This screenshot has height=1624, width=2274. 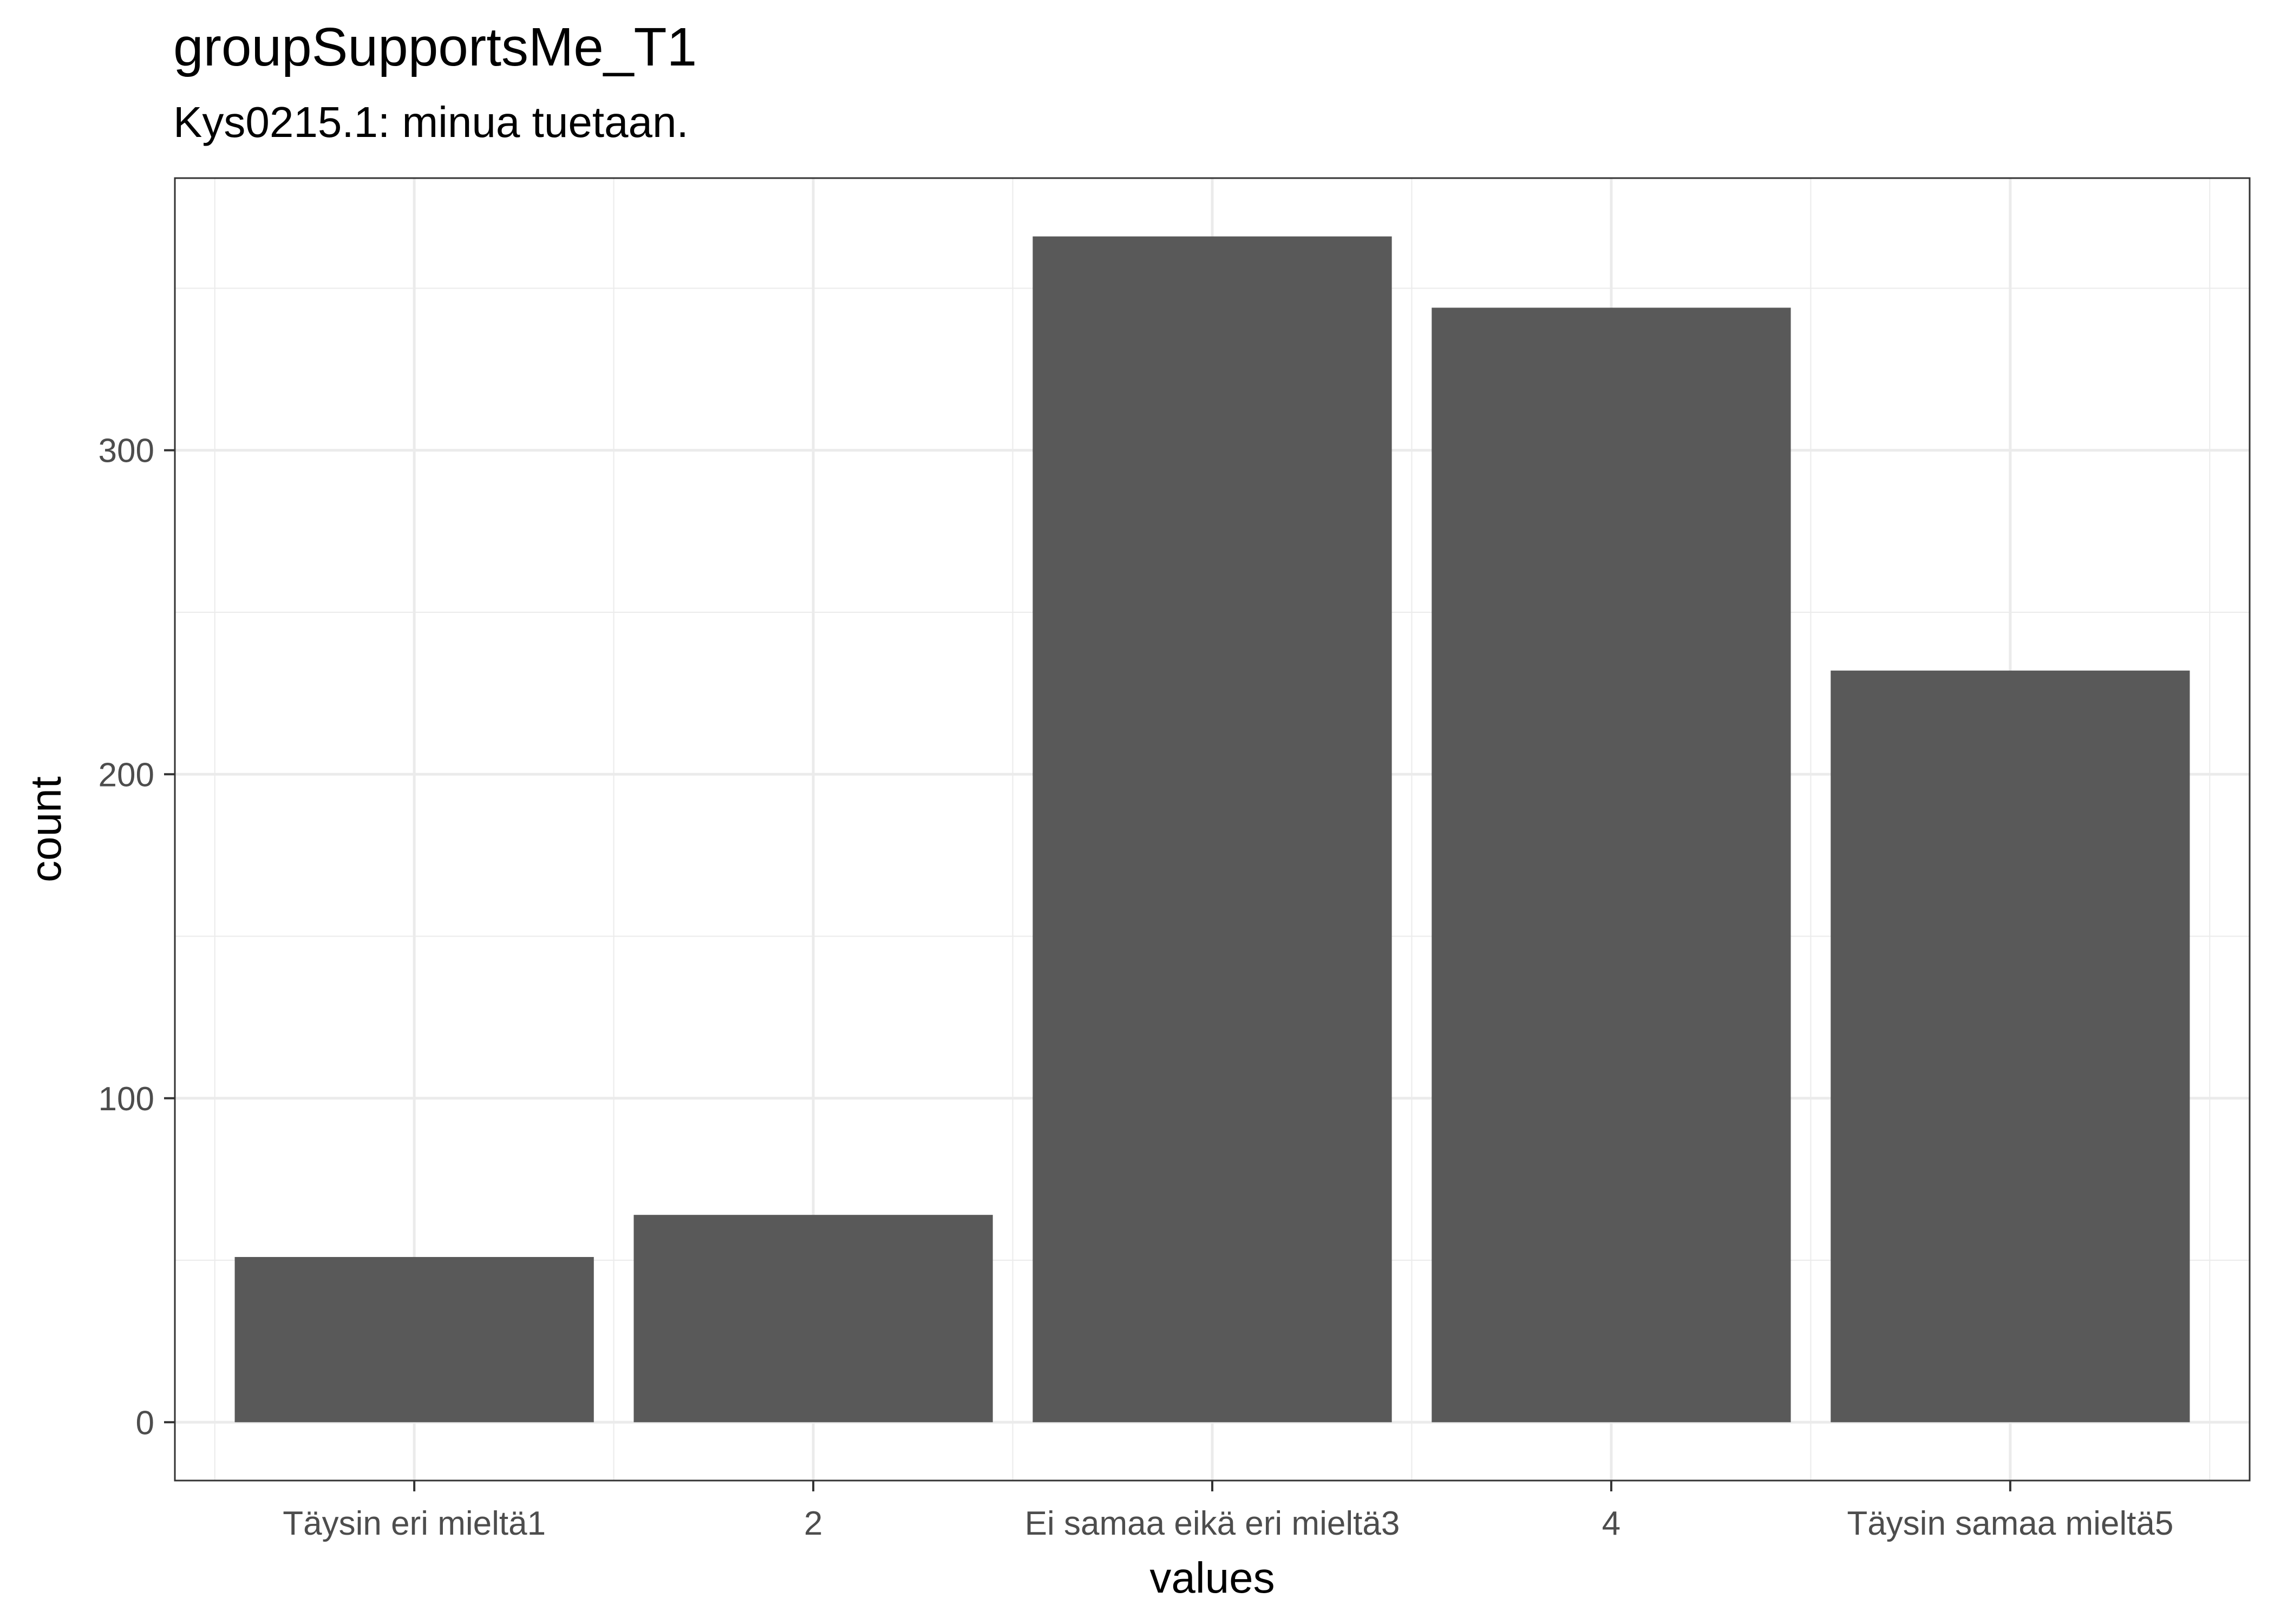 What do you see at coordinates (435, 47) in the screenshot?
I see `chart-title: groupSupportsMe_T1` at bounding box center [435, 47].